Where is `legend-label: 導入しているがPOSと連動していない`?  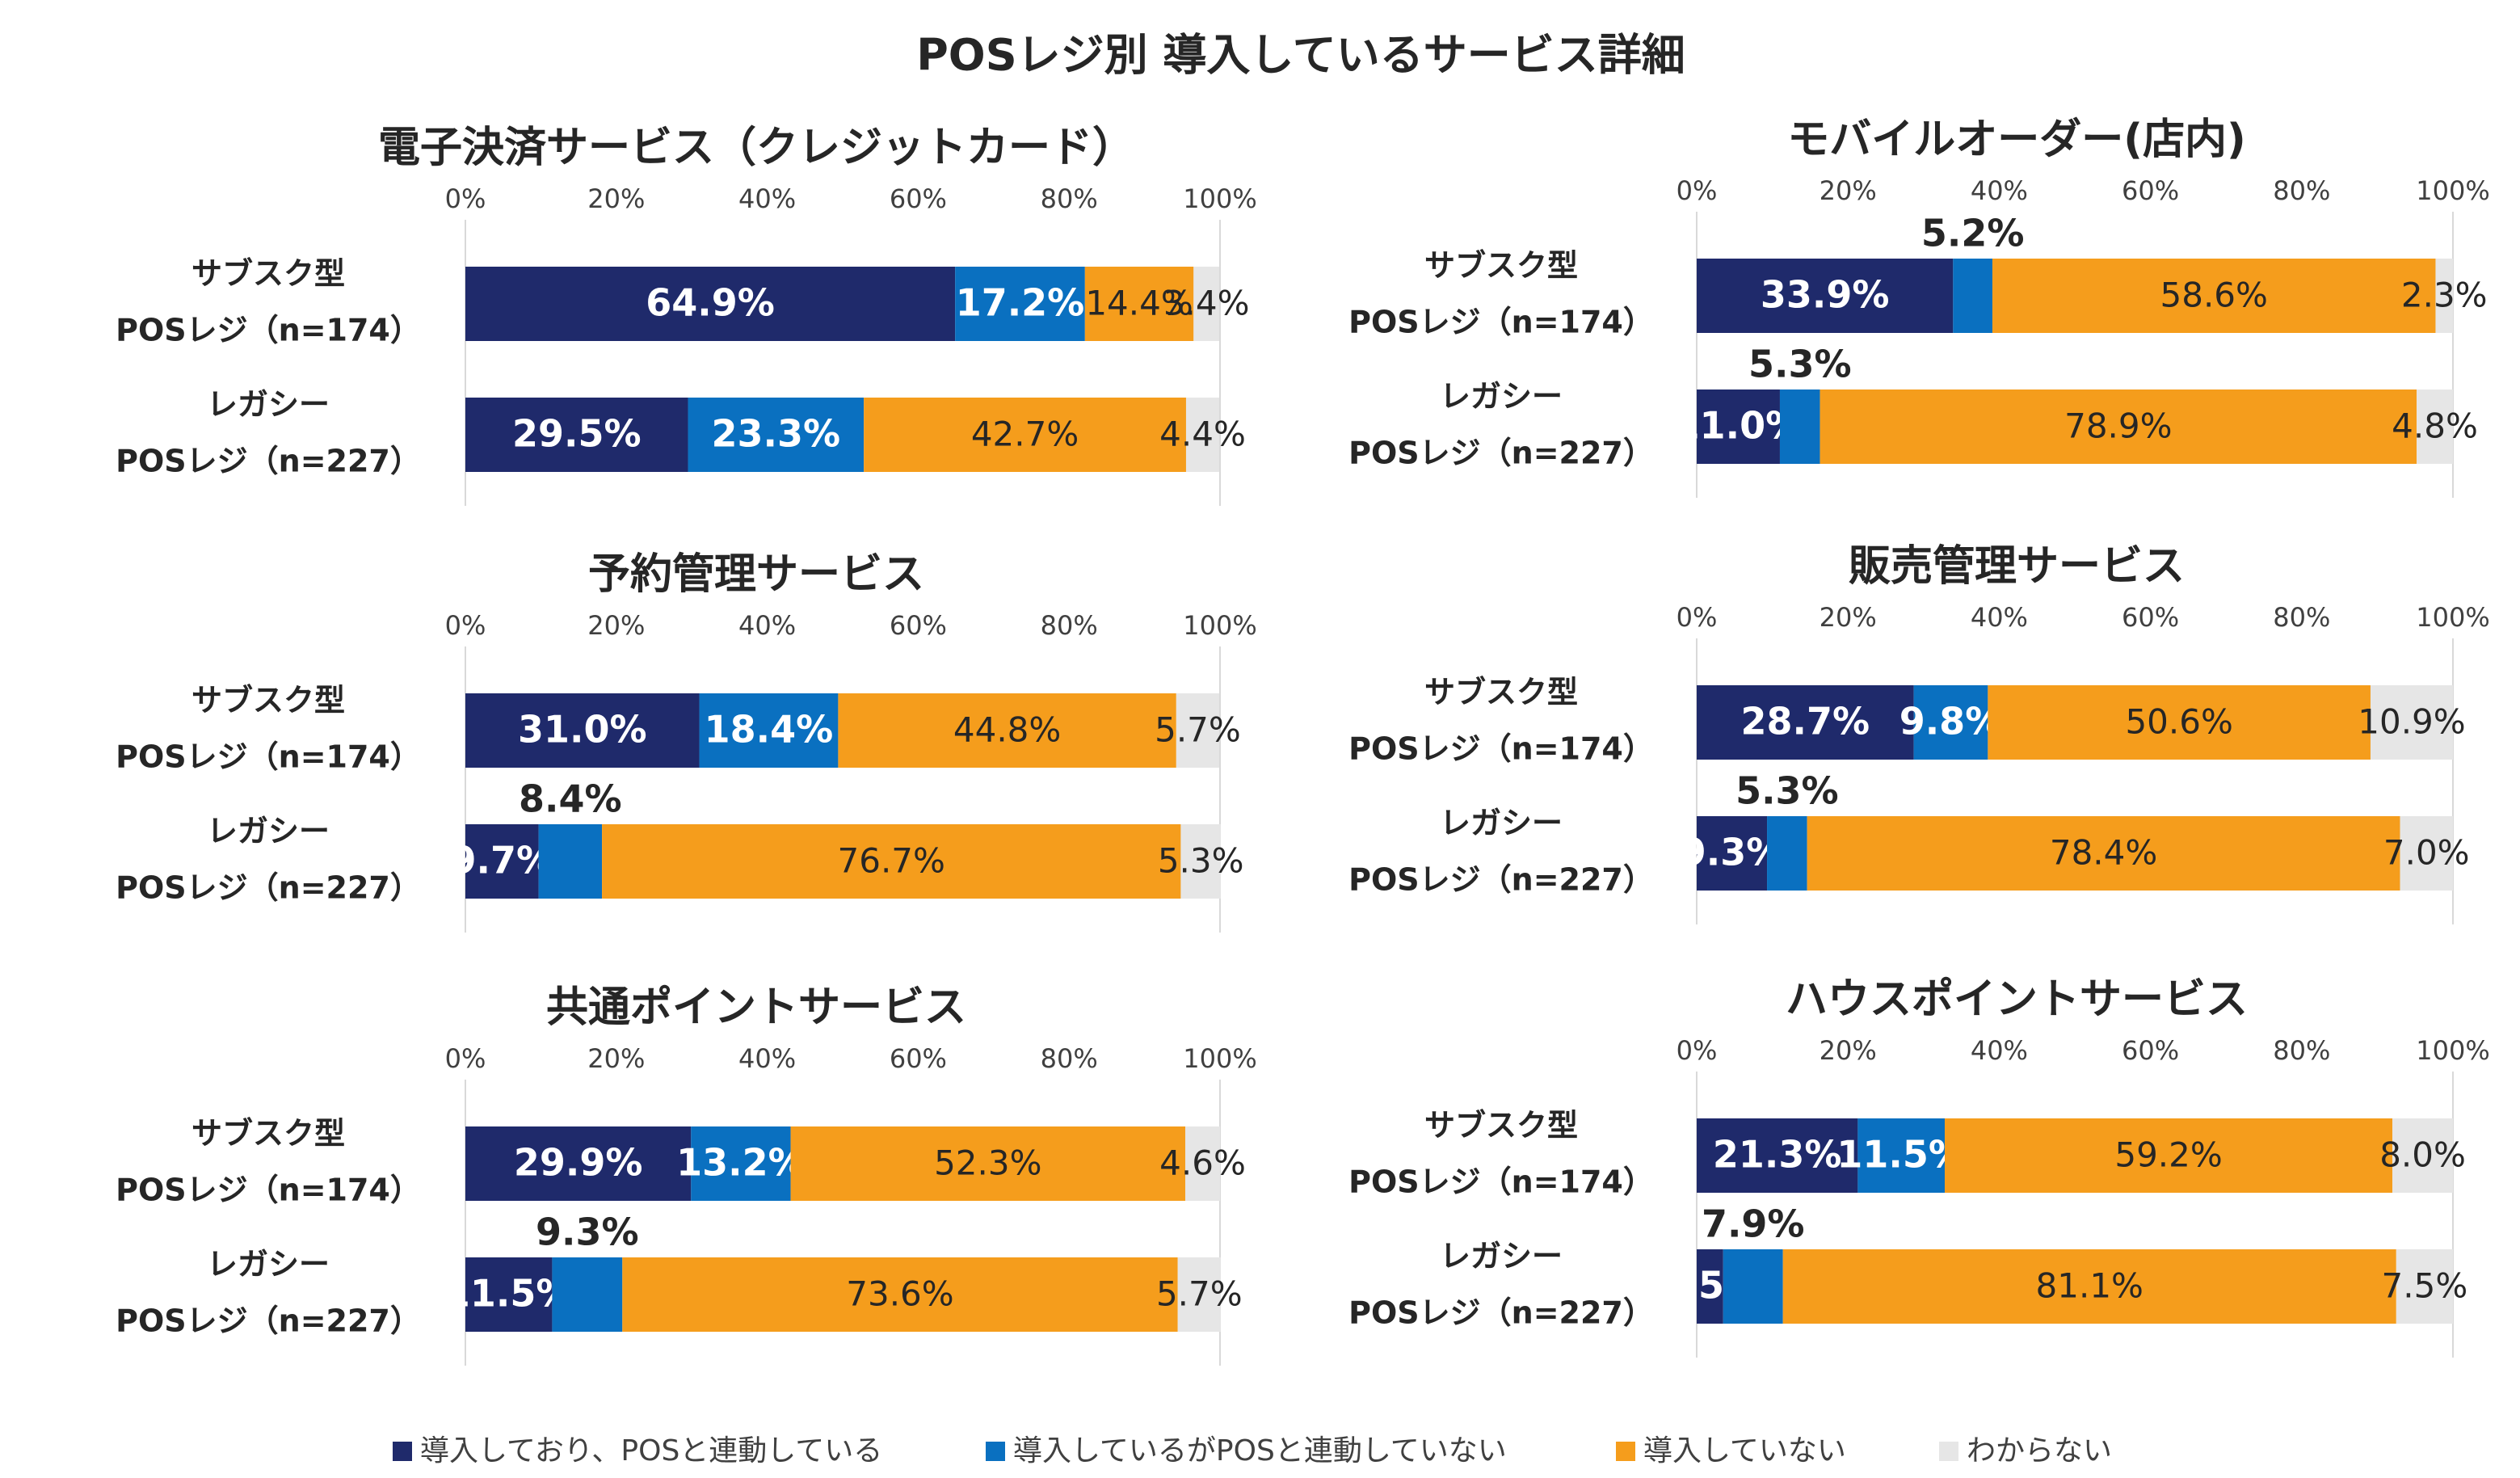
legend-label: 導入しているがPOSと連動していない is located at coordinates (1260, 1450).